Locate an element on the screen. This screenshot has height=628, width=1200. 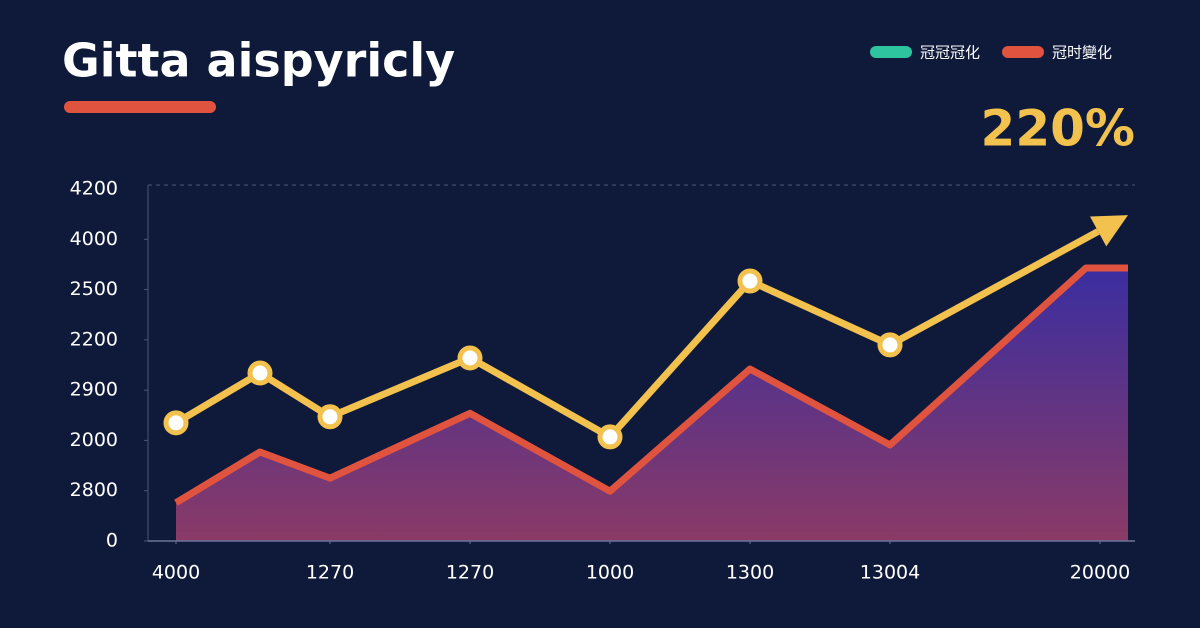
y-tick-label: 0 is located at coordinates (112, 541).